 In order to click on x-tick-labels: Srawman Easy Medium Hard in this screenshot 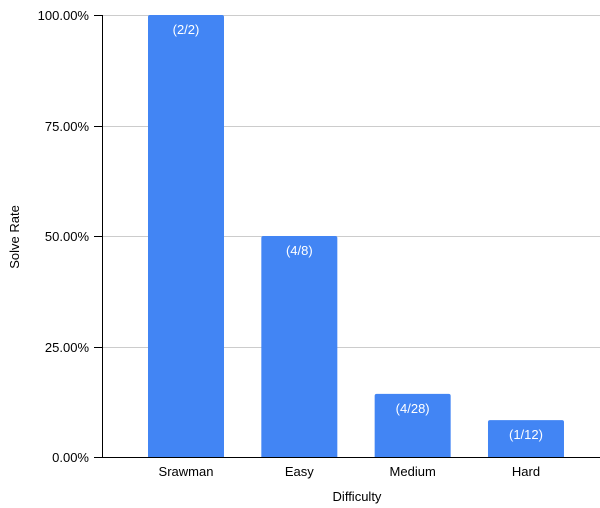, I will do `click(350, 471)`.